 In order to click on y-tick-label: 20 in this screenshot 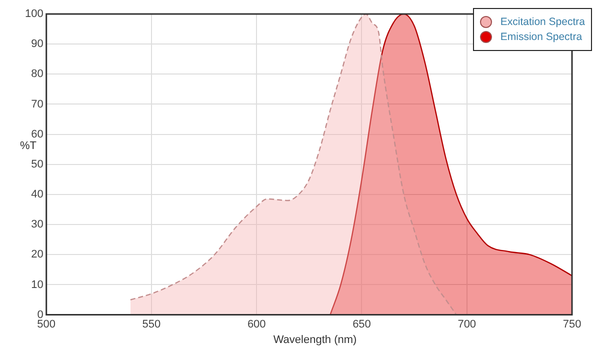, I will do `click(37, 254)`.